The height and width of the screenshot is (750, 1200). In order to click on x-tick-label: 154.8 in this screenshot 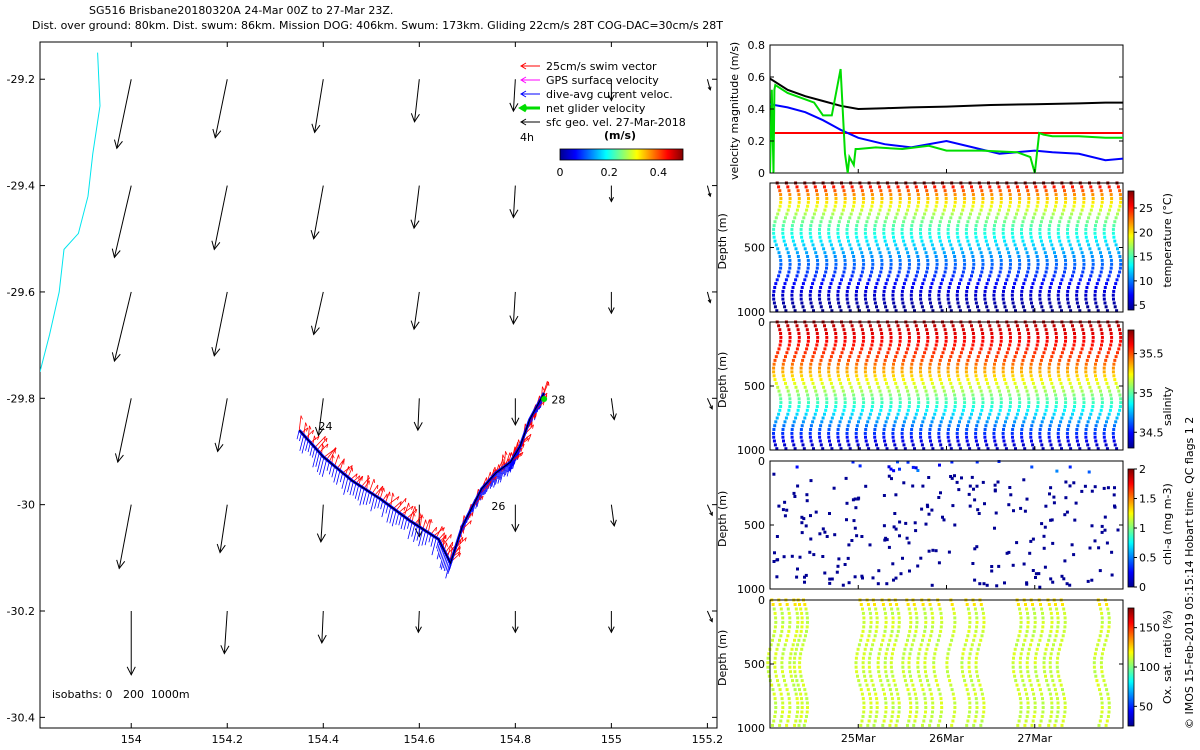, I will do `click(516, 739)`.